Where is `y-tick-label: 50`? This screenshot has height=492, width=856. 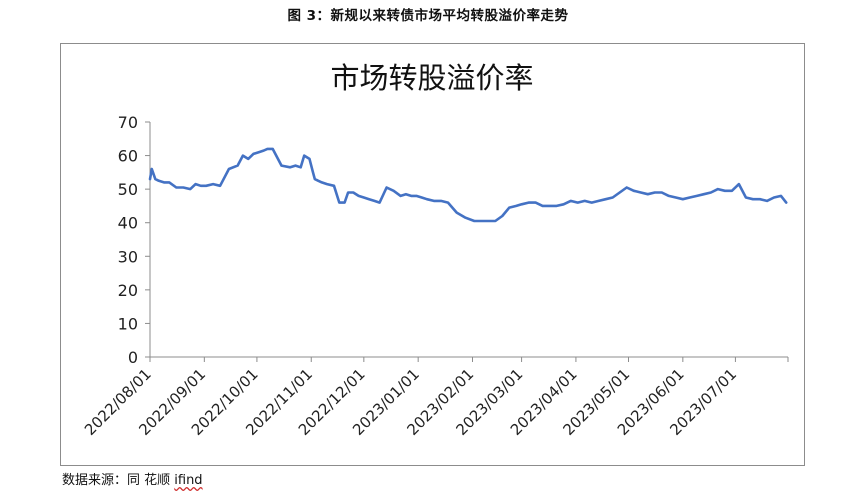 y-tick-label: 50 is located at coordinates (128, 189).